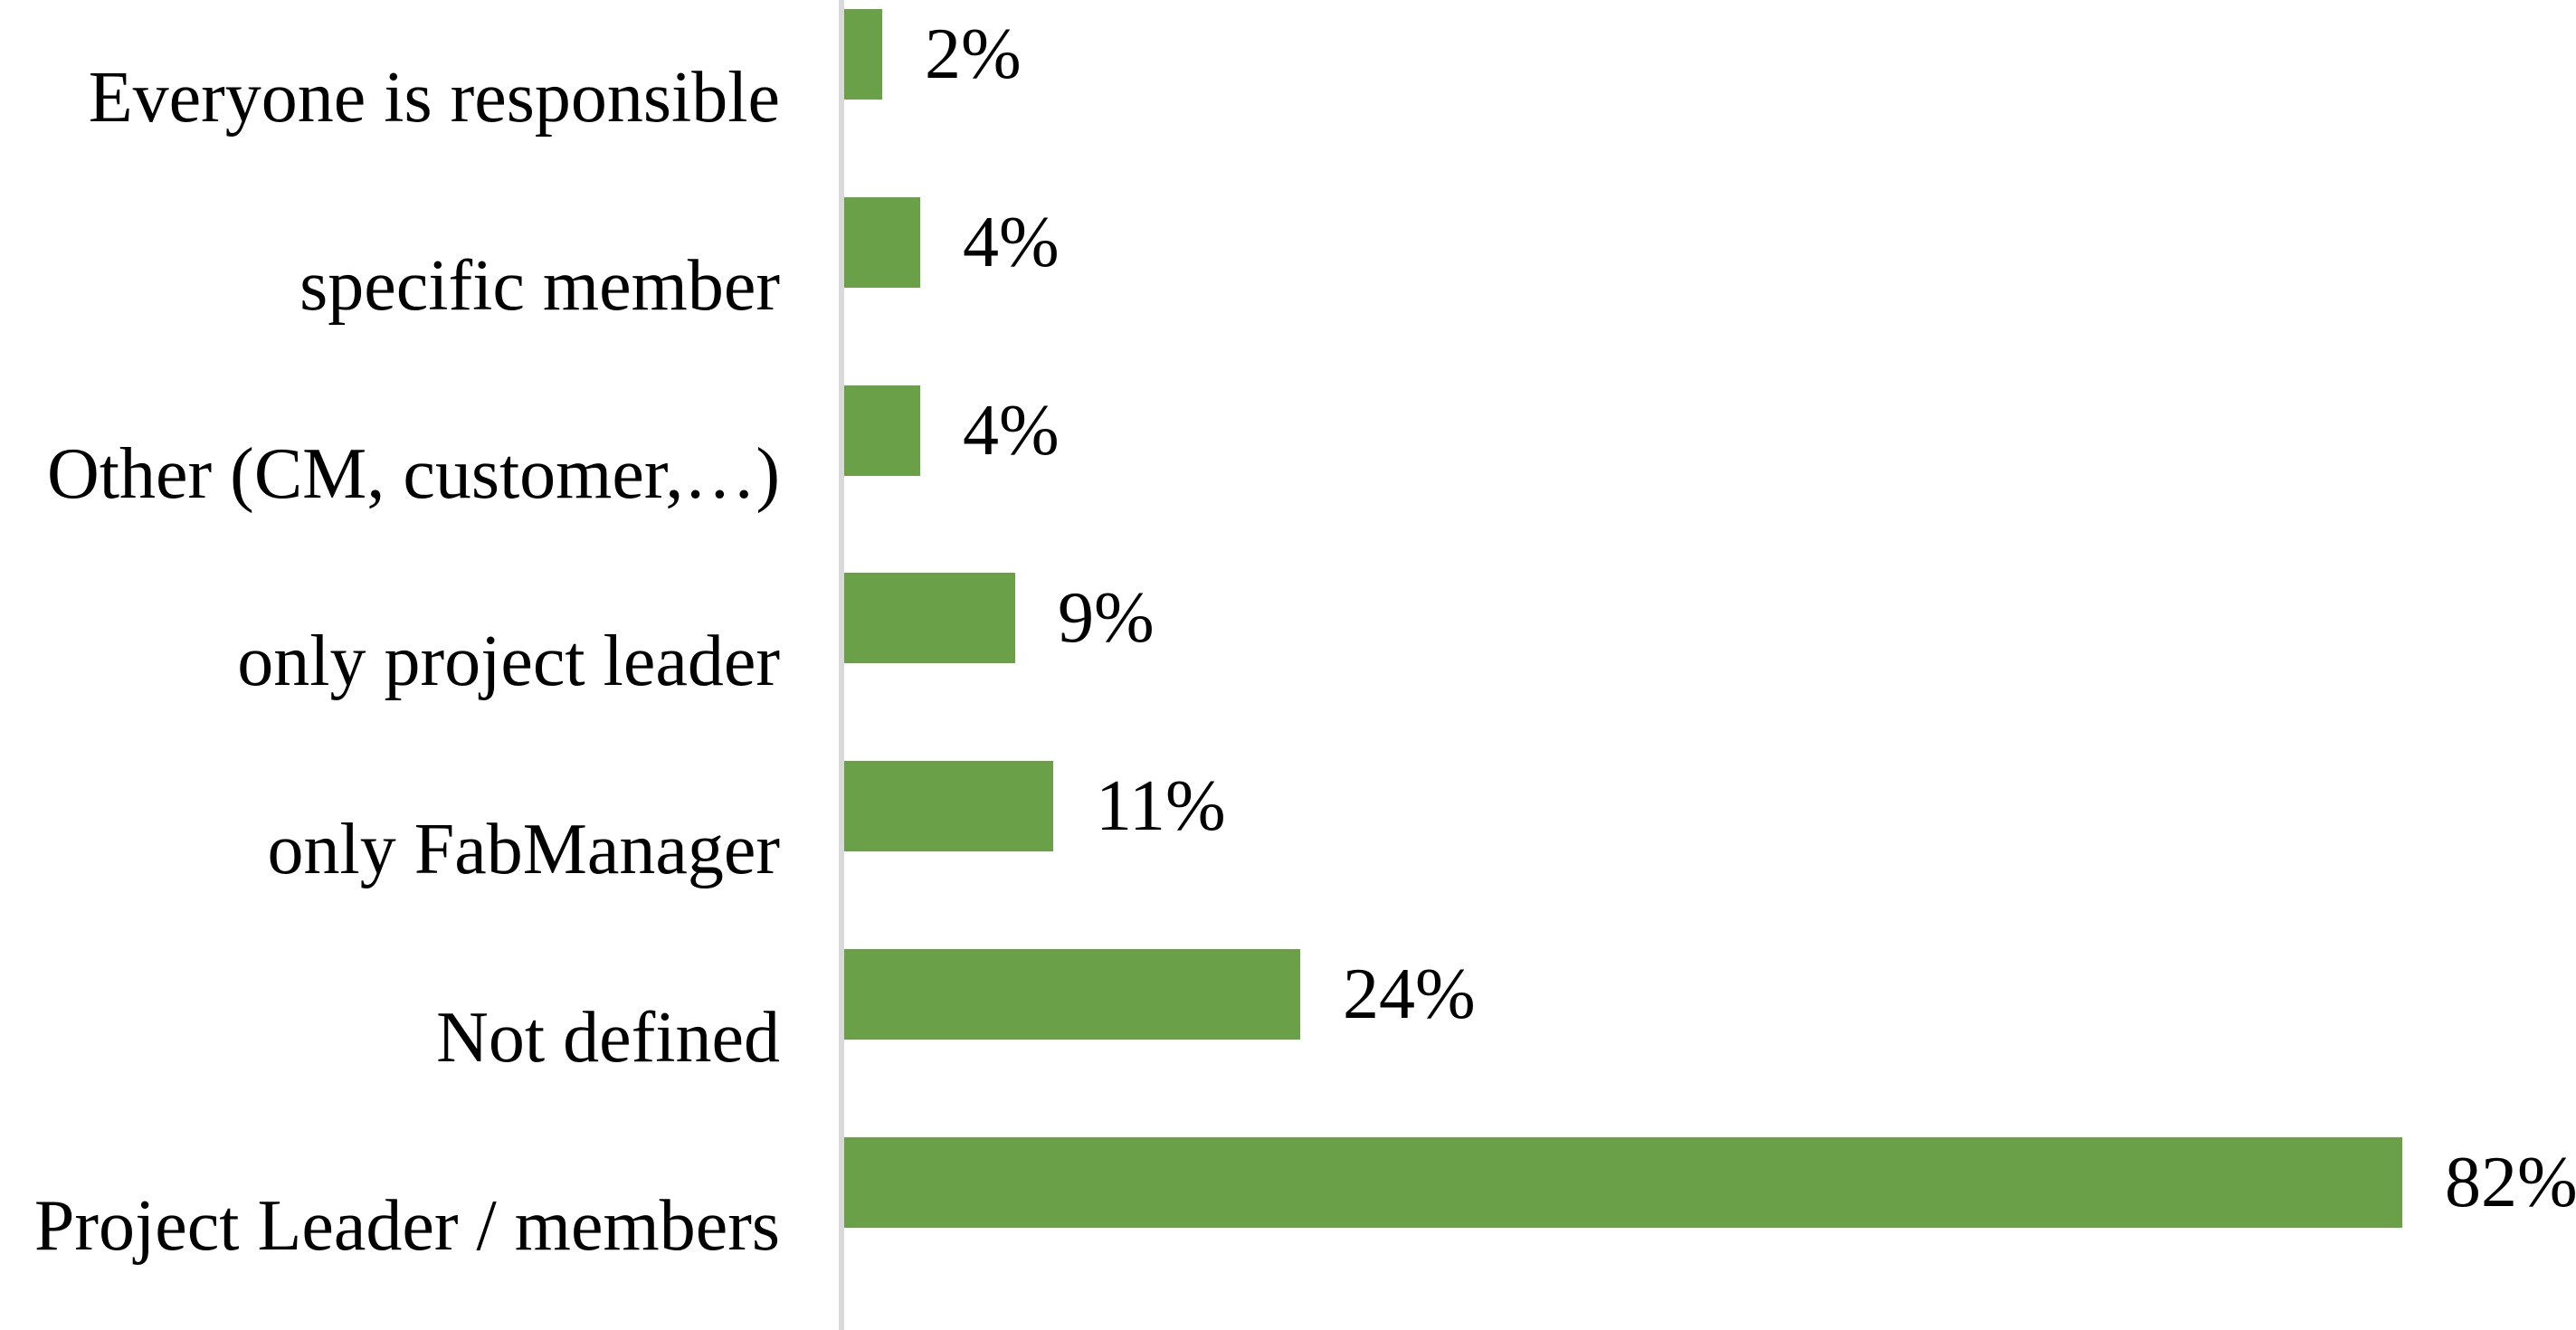 Image resolution: width=2576 pixels, height=1330 pixels. Describe the element at coordinates (974, 54) in the screenshot. I see `value-label: 2%` at that location.